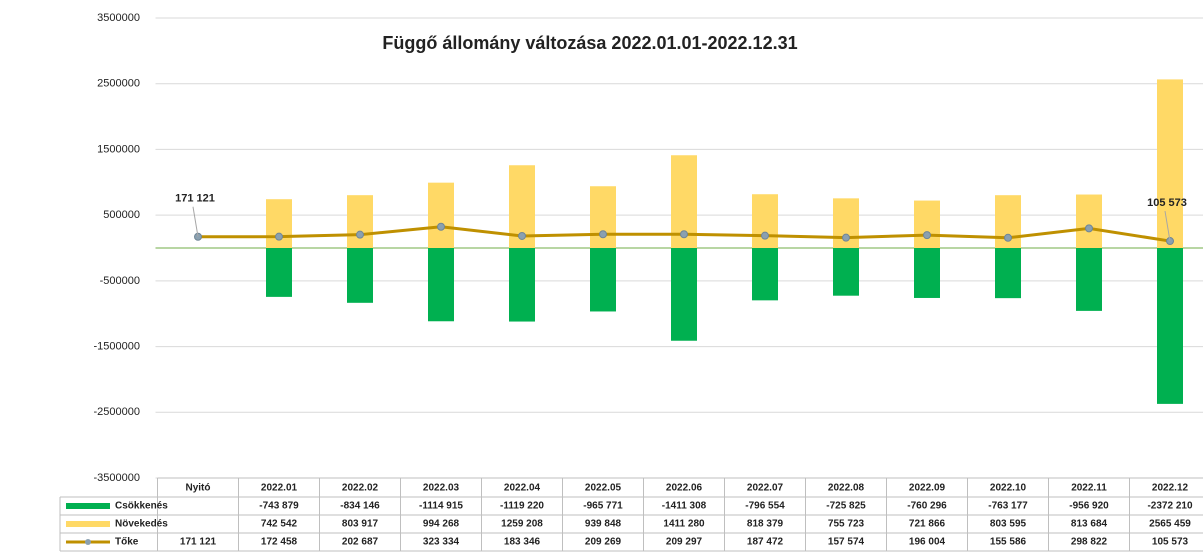  What do you see at coordinates (117, 478) in the screenshot?
I see `y-tick-label: -3500000` at bounding box center [117, 478].